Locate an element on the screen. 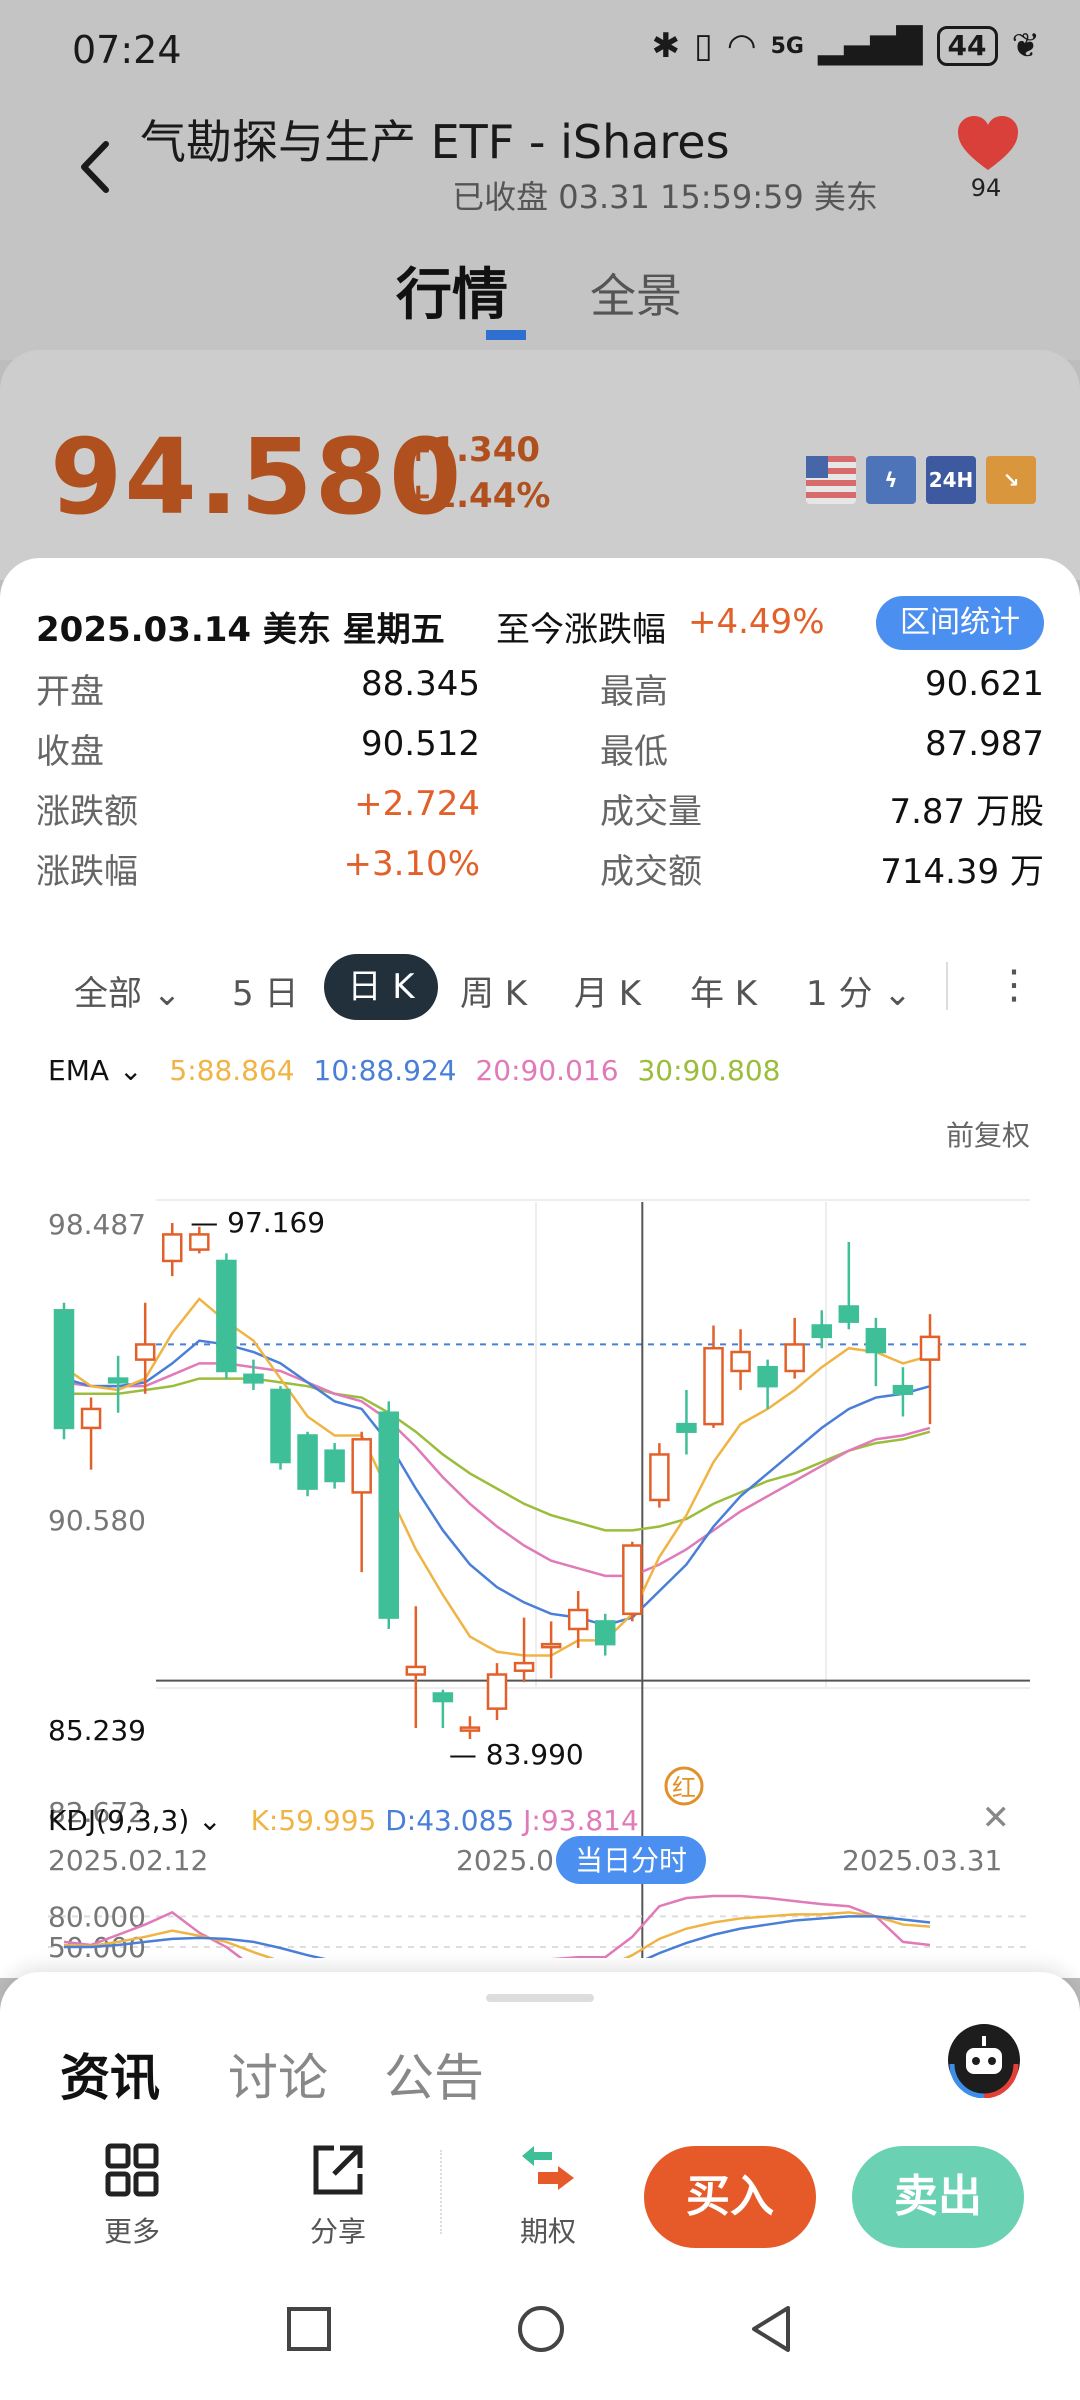  trend-icon: ↘ is located at coordinates (1011, 480).